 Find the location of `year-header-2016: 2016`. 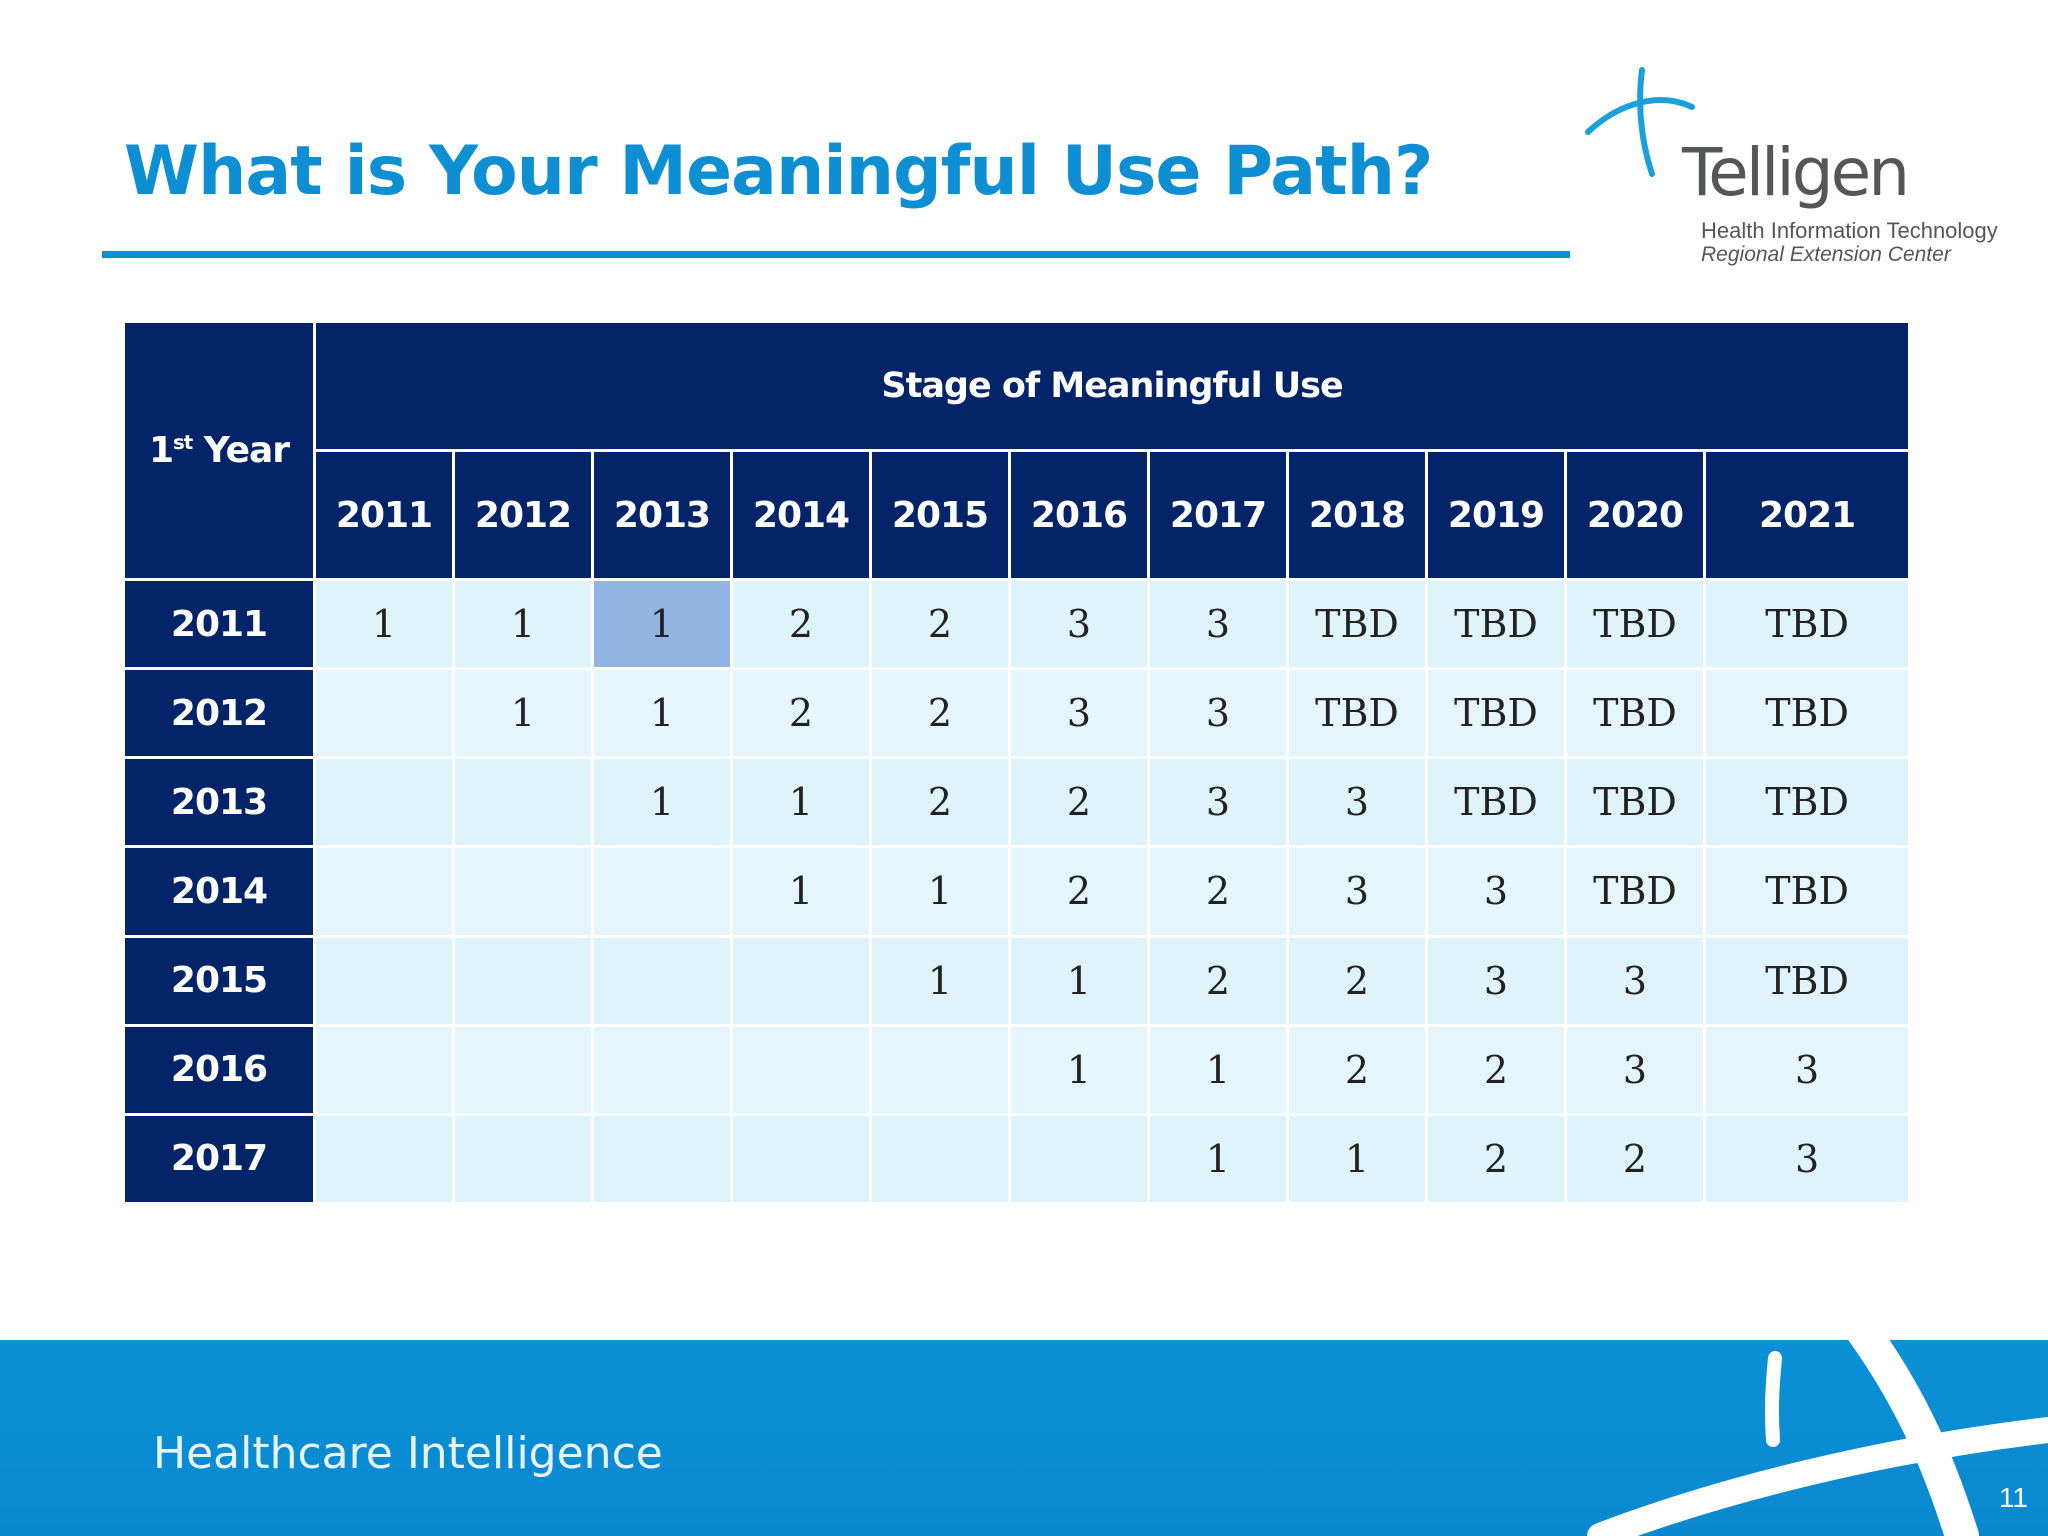

year-header-2016: 2016 is located at coordinates (1079, 515).